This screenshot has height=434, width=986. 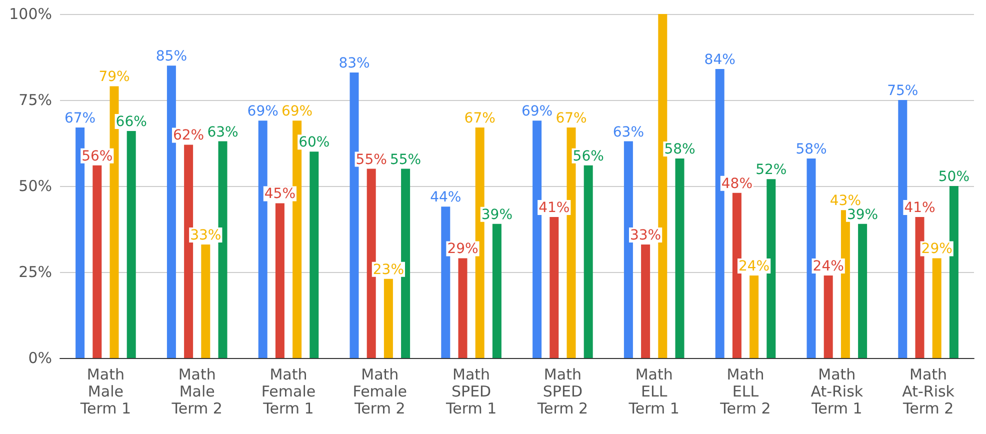 I want to click on data-label: 50%, so click(x=954, y=177).